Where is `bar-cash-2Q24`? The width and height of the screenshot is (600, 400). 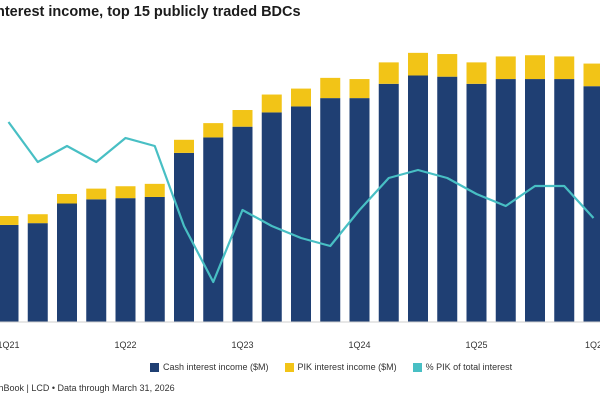 bar-cash-2Q24 is located at coordinates (388, 203).